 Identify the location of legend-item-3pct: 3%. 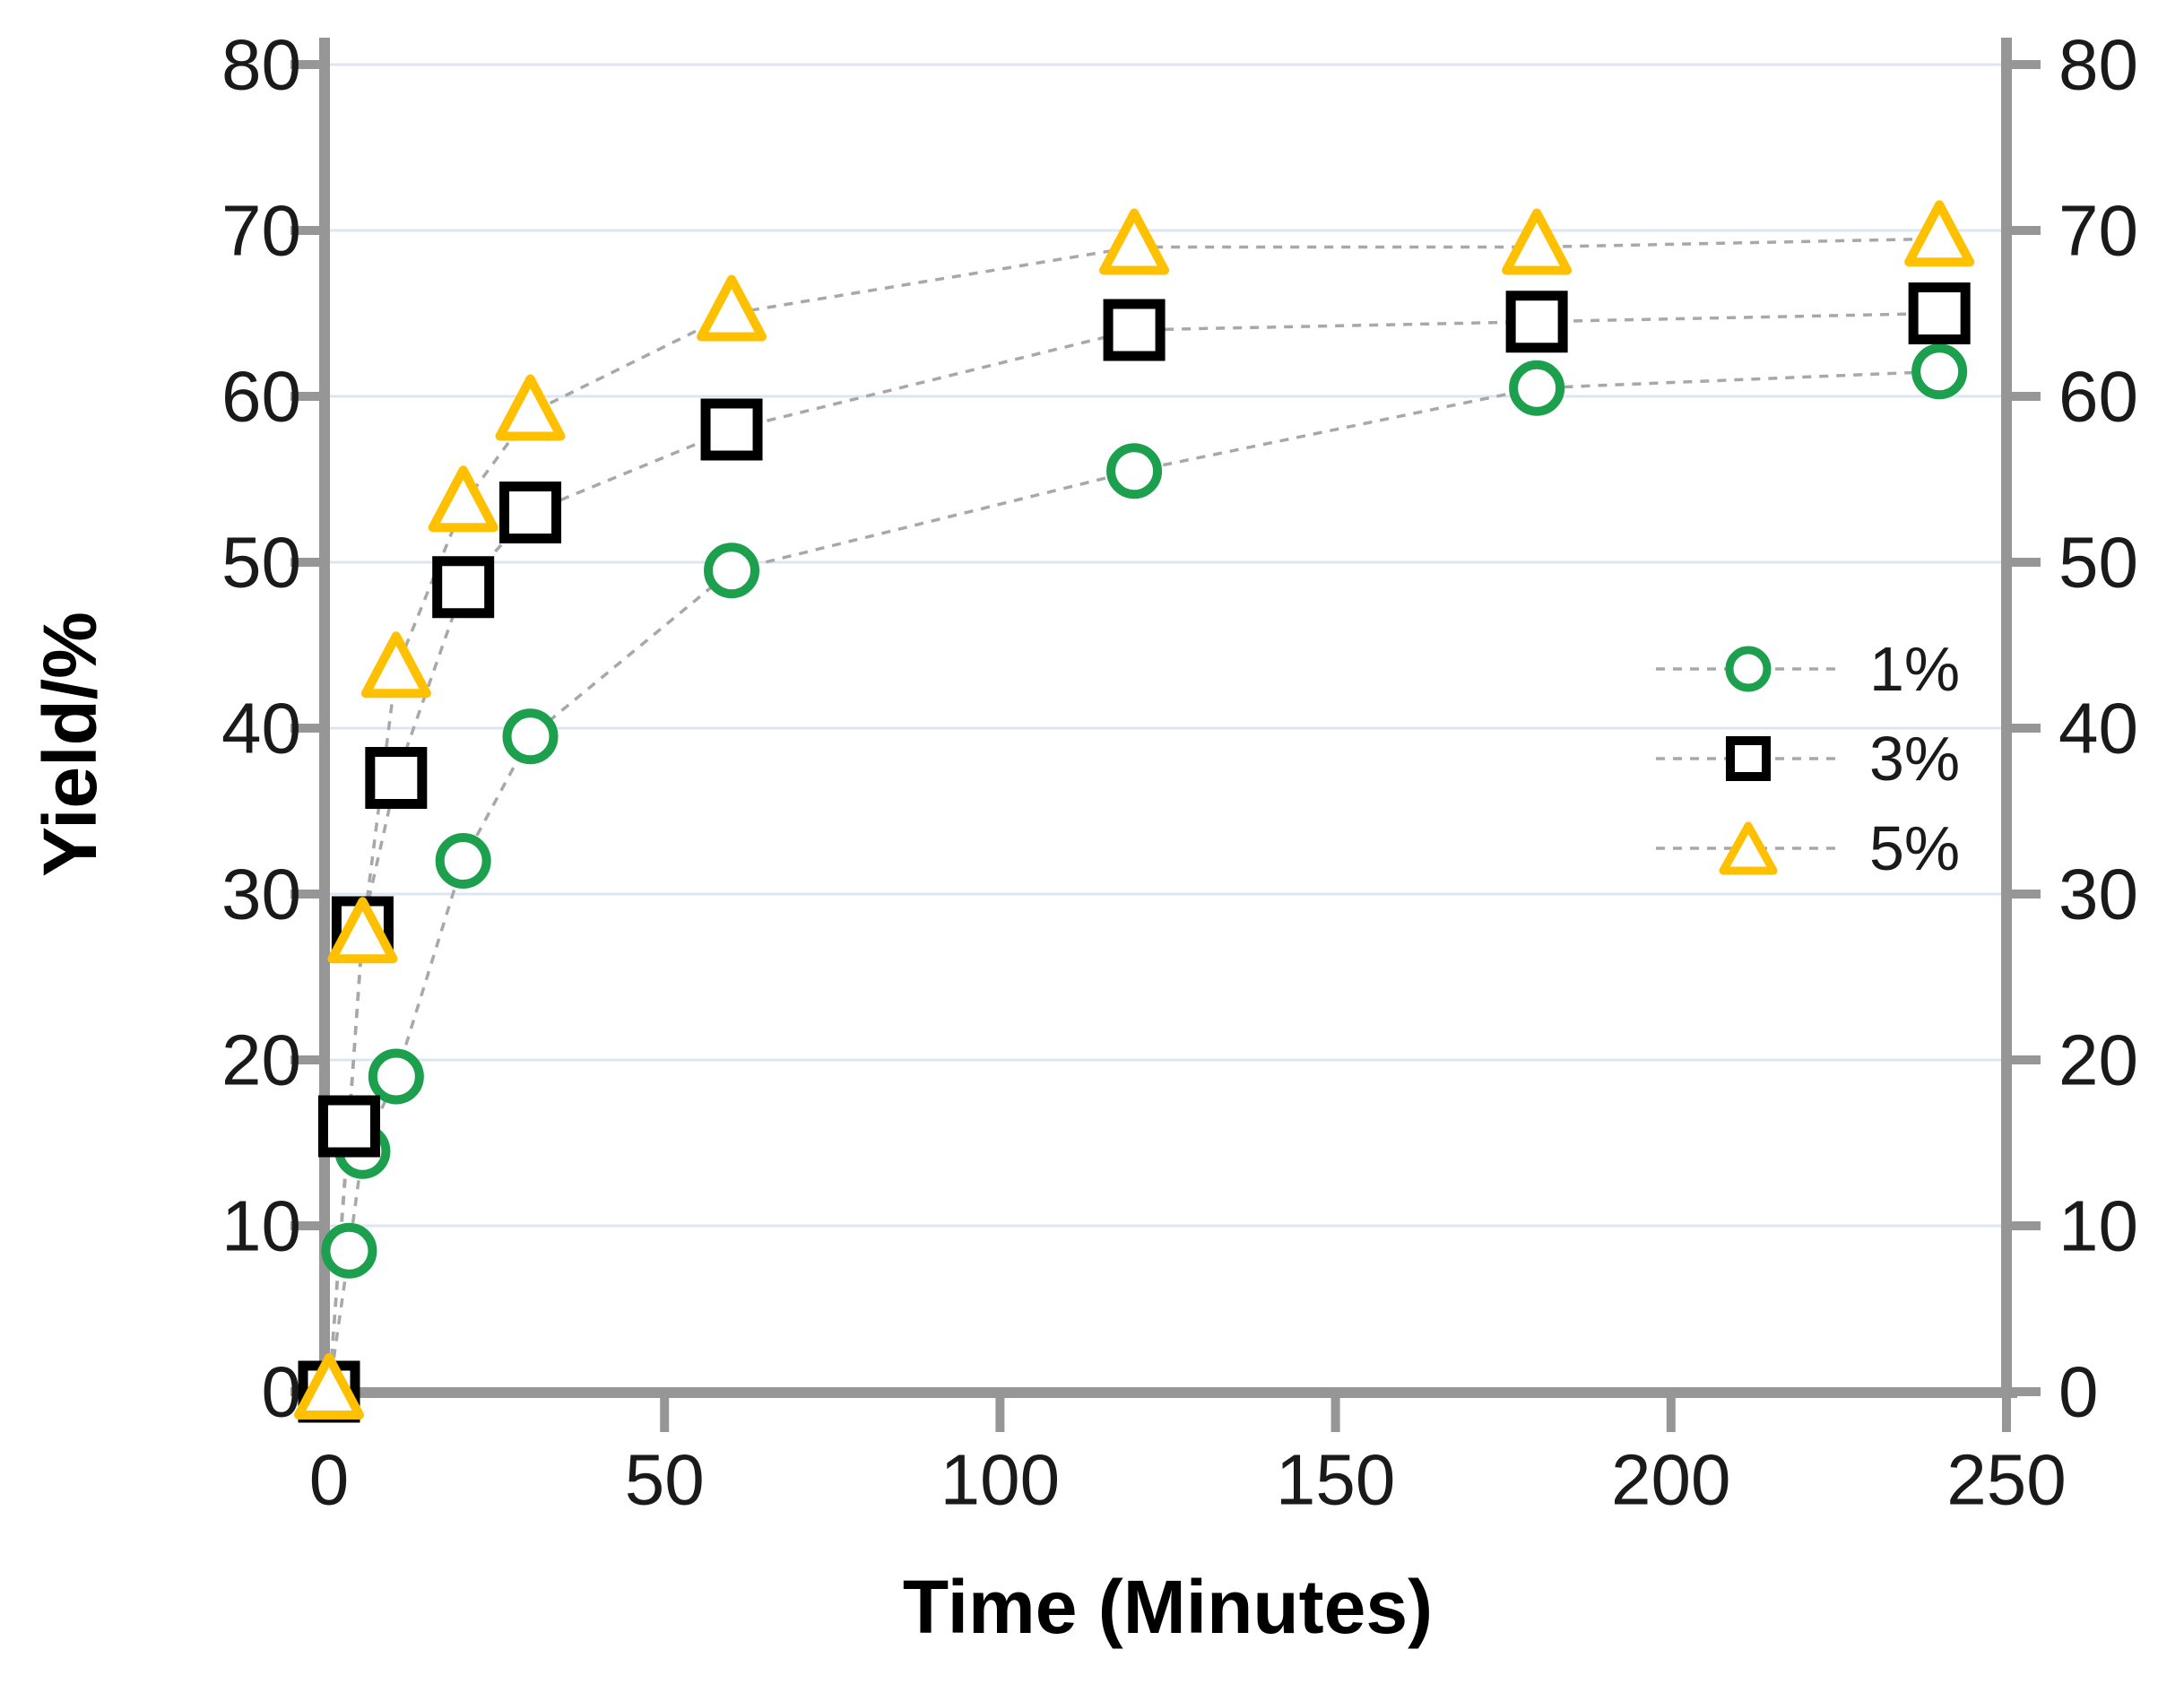
(1807, 759).